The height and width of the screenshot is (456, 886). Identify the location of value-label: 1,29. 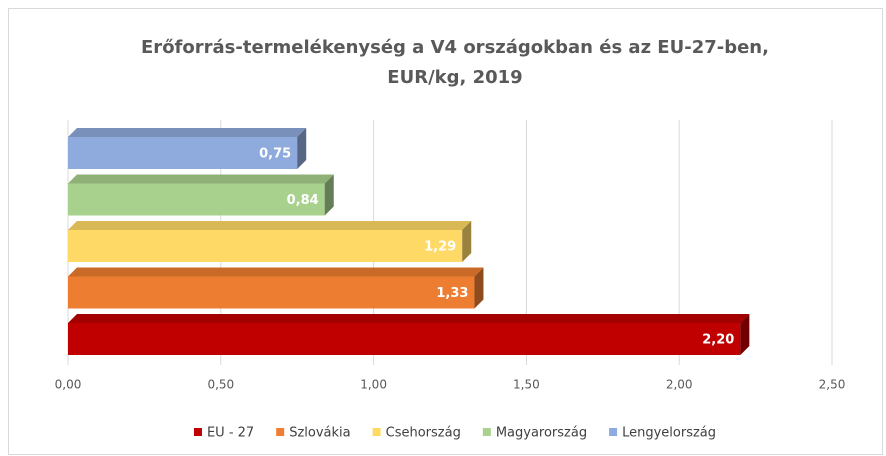
(440, 247).